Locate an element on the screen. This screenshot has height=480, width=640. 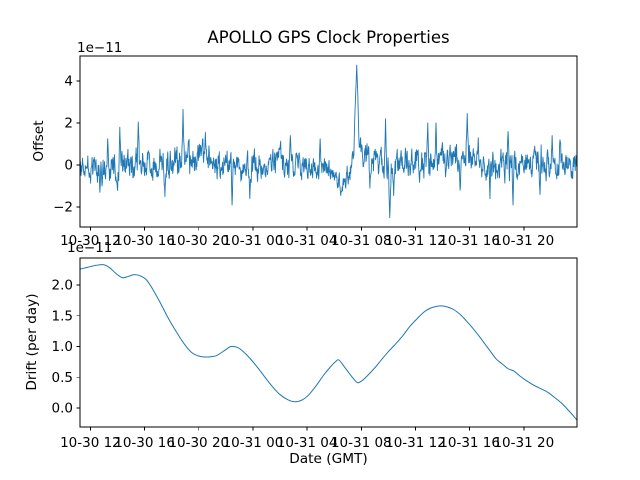
offset-y-tick-label: 4 is located at coordinates (68, 82).